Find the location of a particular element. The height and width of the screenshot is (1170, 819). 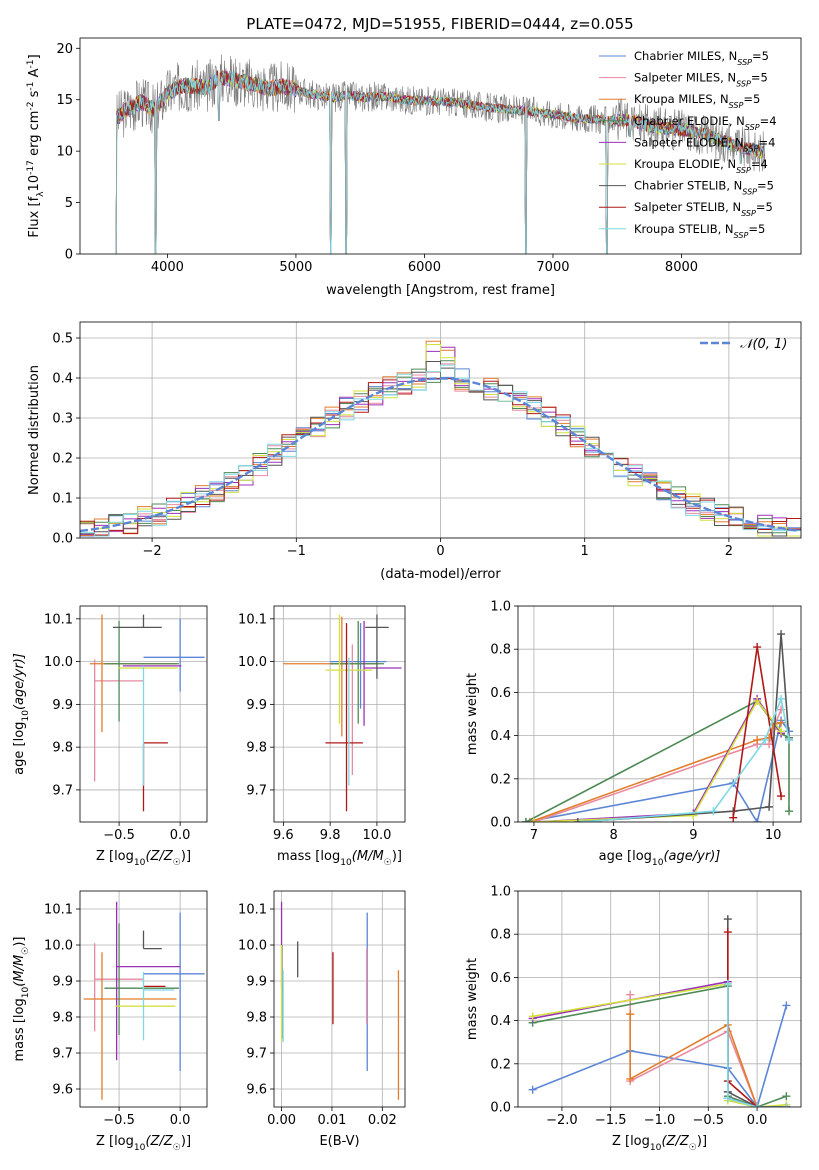

x-axis-label: Z [log10(Z/Z☉)] is located at coordinates (659, 1143).